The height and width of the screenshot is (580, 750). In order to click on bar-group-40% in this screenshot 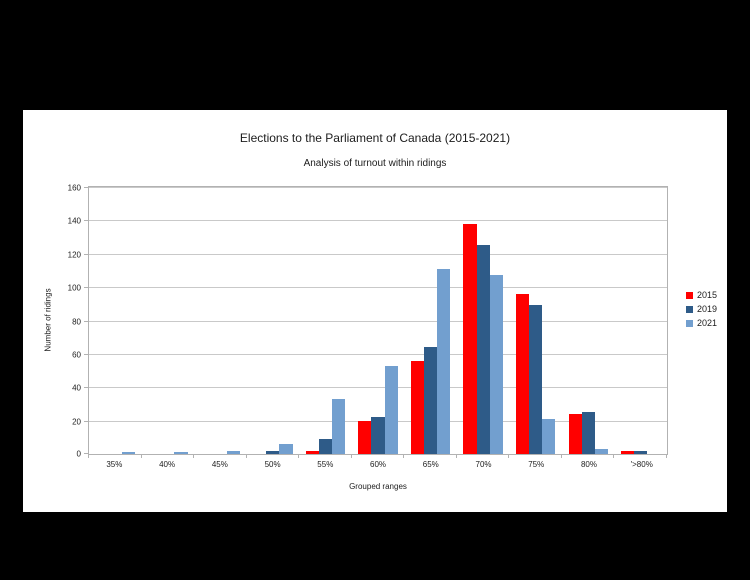, I will do `click(168, 320)`.